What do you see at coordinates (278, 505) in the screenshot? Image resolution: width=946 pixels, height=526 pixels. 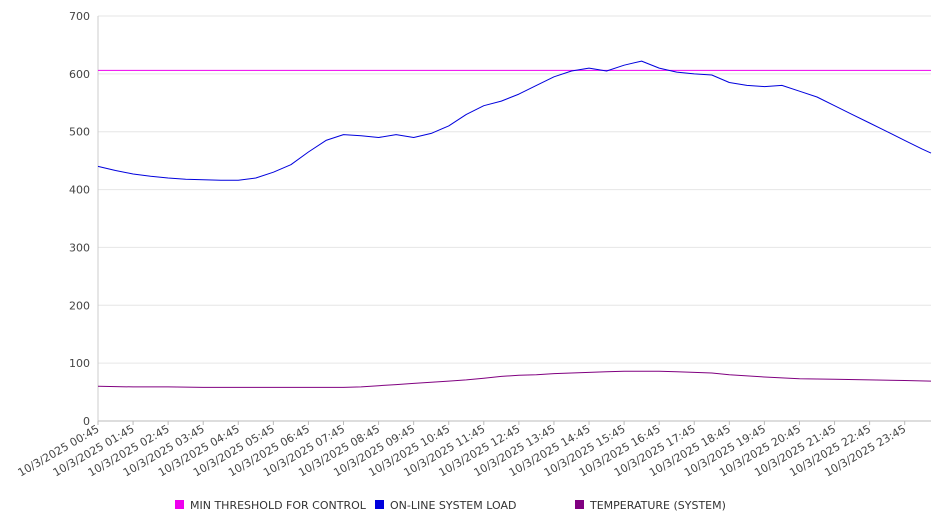 I see `legend-label: MIN THRESHOLD FOR CONTROL` at bounding box center [278, 505].